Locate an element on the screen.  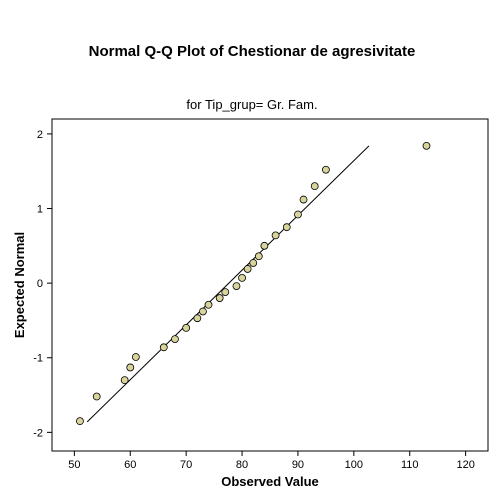
y-tick-label: 1 is located at coordinates (40, 210).